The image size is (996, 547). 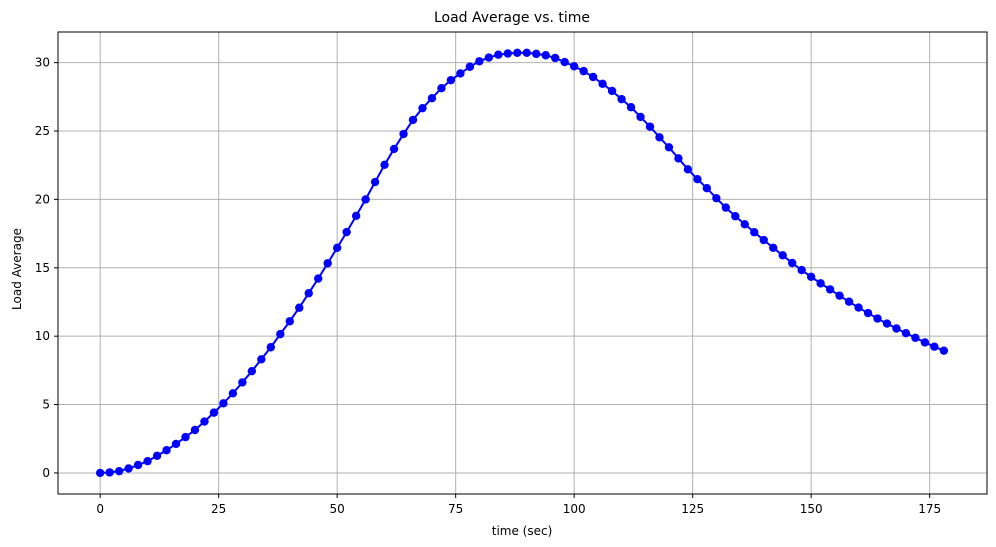 What do you see at coordinates (42, 268) in the screenshot?
I see `y-tick-label: 15` at bounding box center [42, 268].